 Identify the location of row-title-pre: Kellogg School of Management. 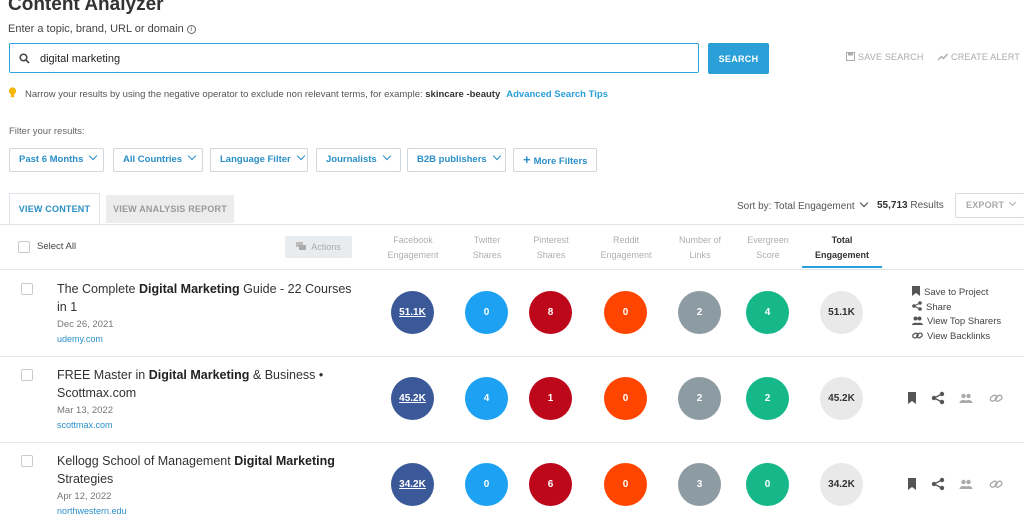
(146, 461).